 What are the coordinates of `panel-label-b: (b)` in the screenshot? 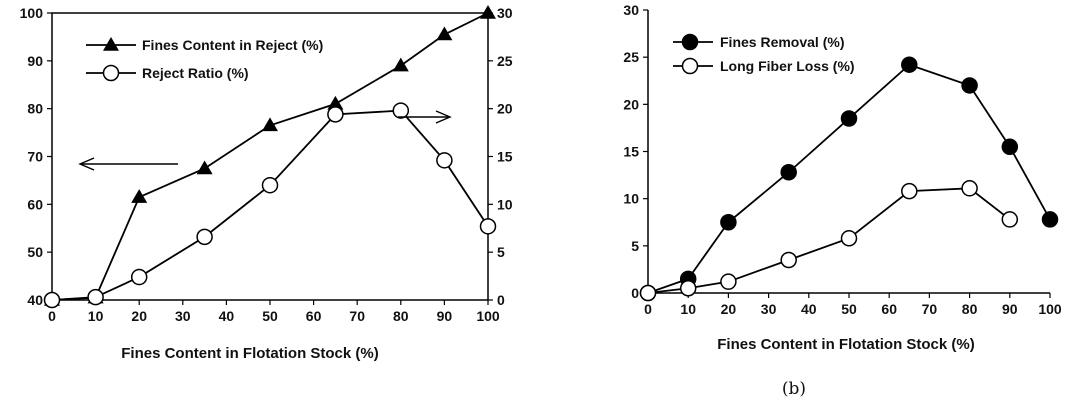 It's located at (794, 389).